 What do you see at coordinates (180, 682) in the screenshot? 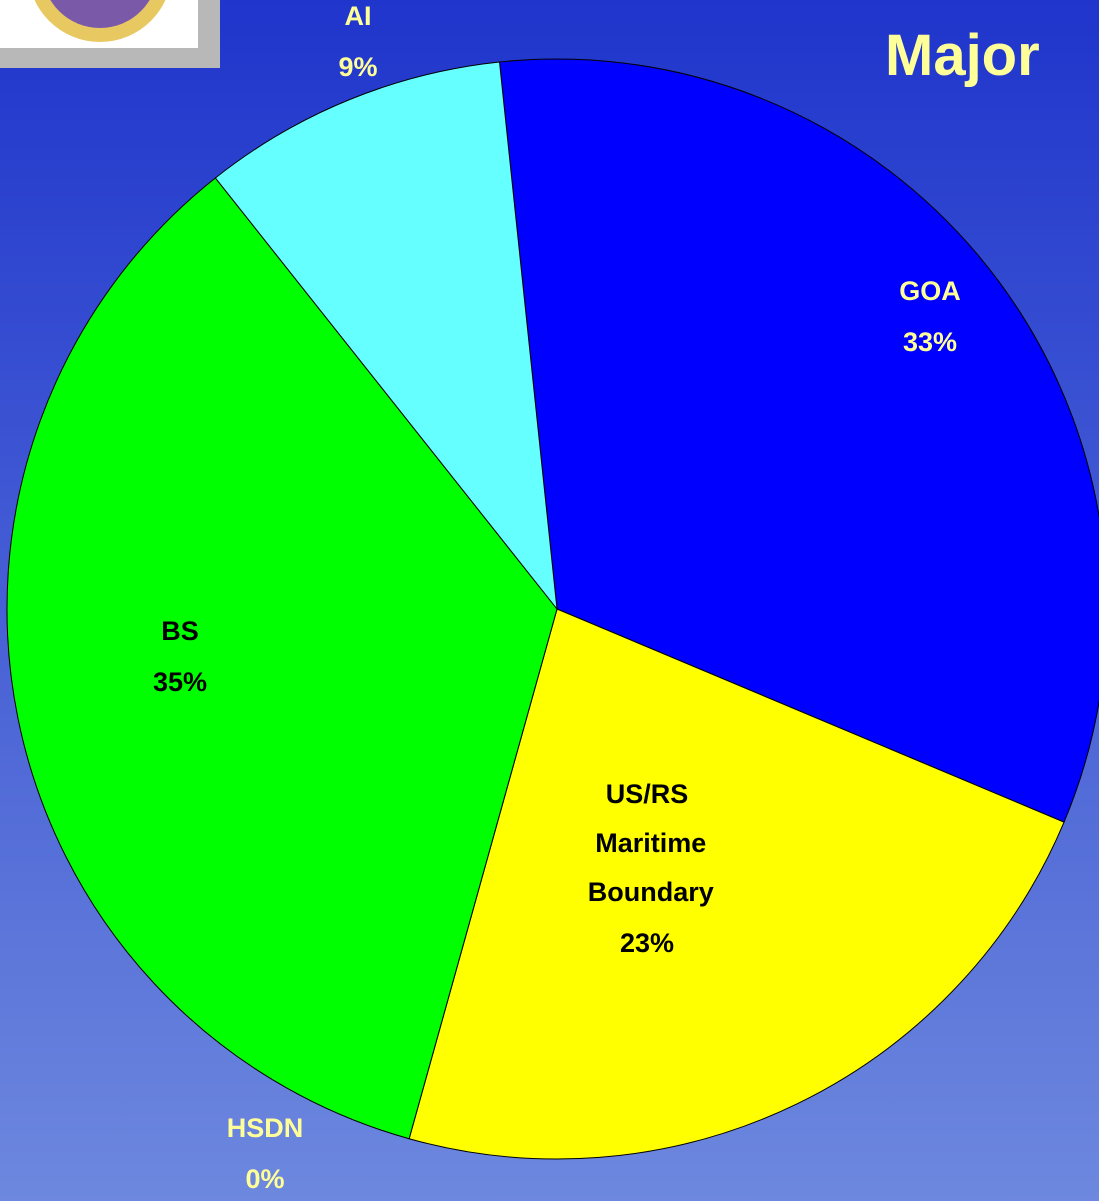
I see `value-label: 35%` at bounding box center [180, 682].